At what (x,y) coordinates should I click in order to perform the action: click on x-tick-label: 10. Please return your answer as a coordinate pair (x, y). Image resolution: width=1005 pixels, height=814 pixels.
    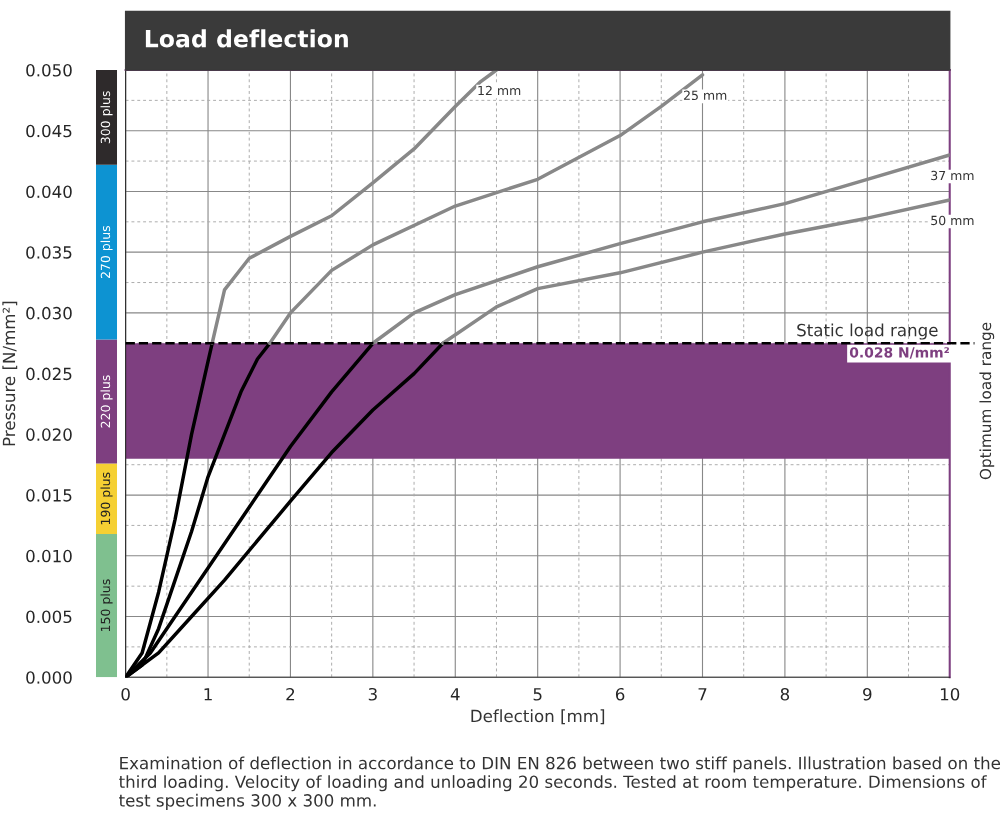
    Looking at the image, I should click on (950, 694).